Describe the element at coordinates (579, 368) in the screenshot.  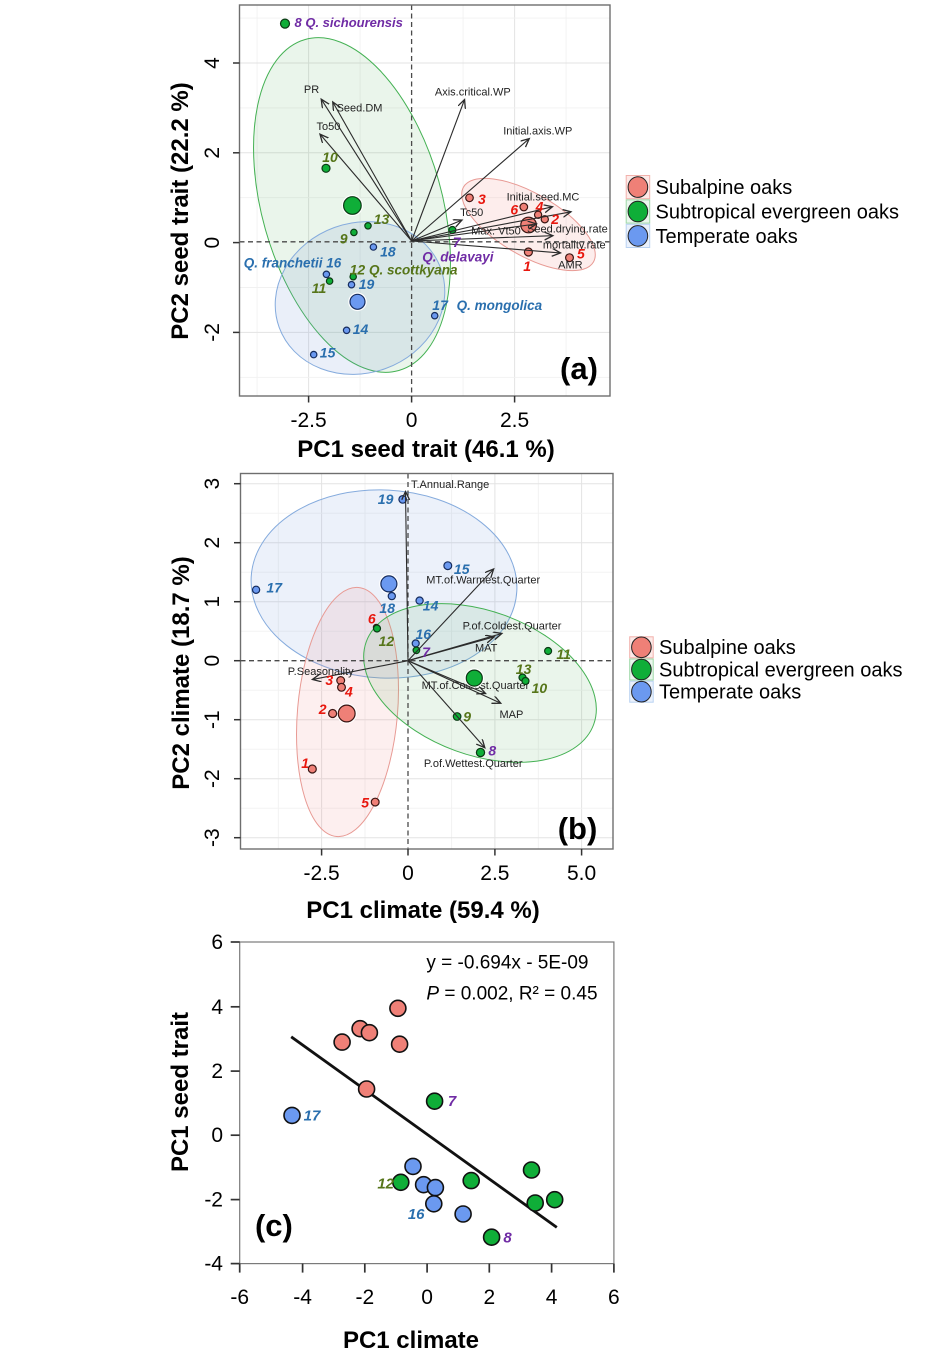
I see `svg-text: (a)` at that location.